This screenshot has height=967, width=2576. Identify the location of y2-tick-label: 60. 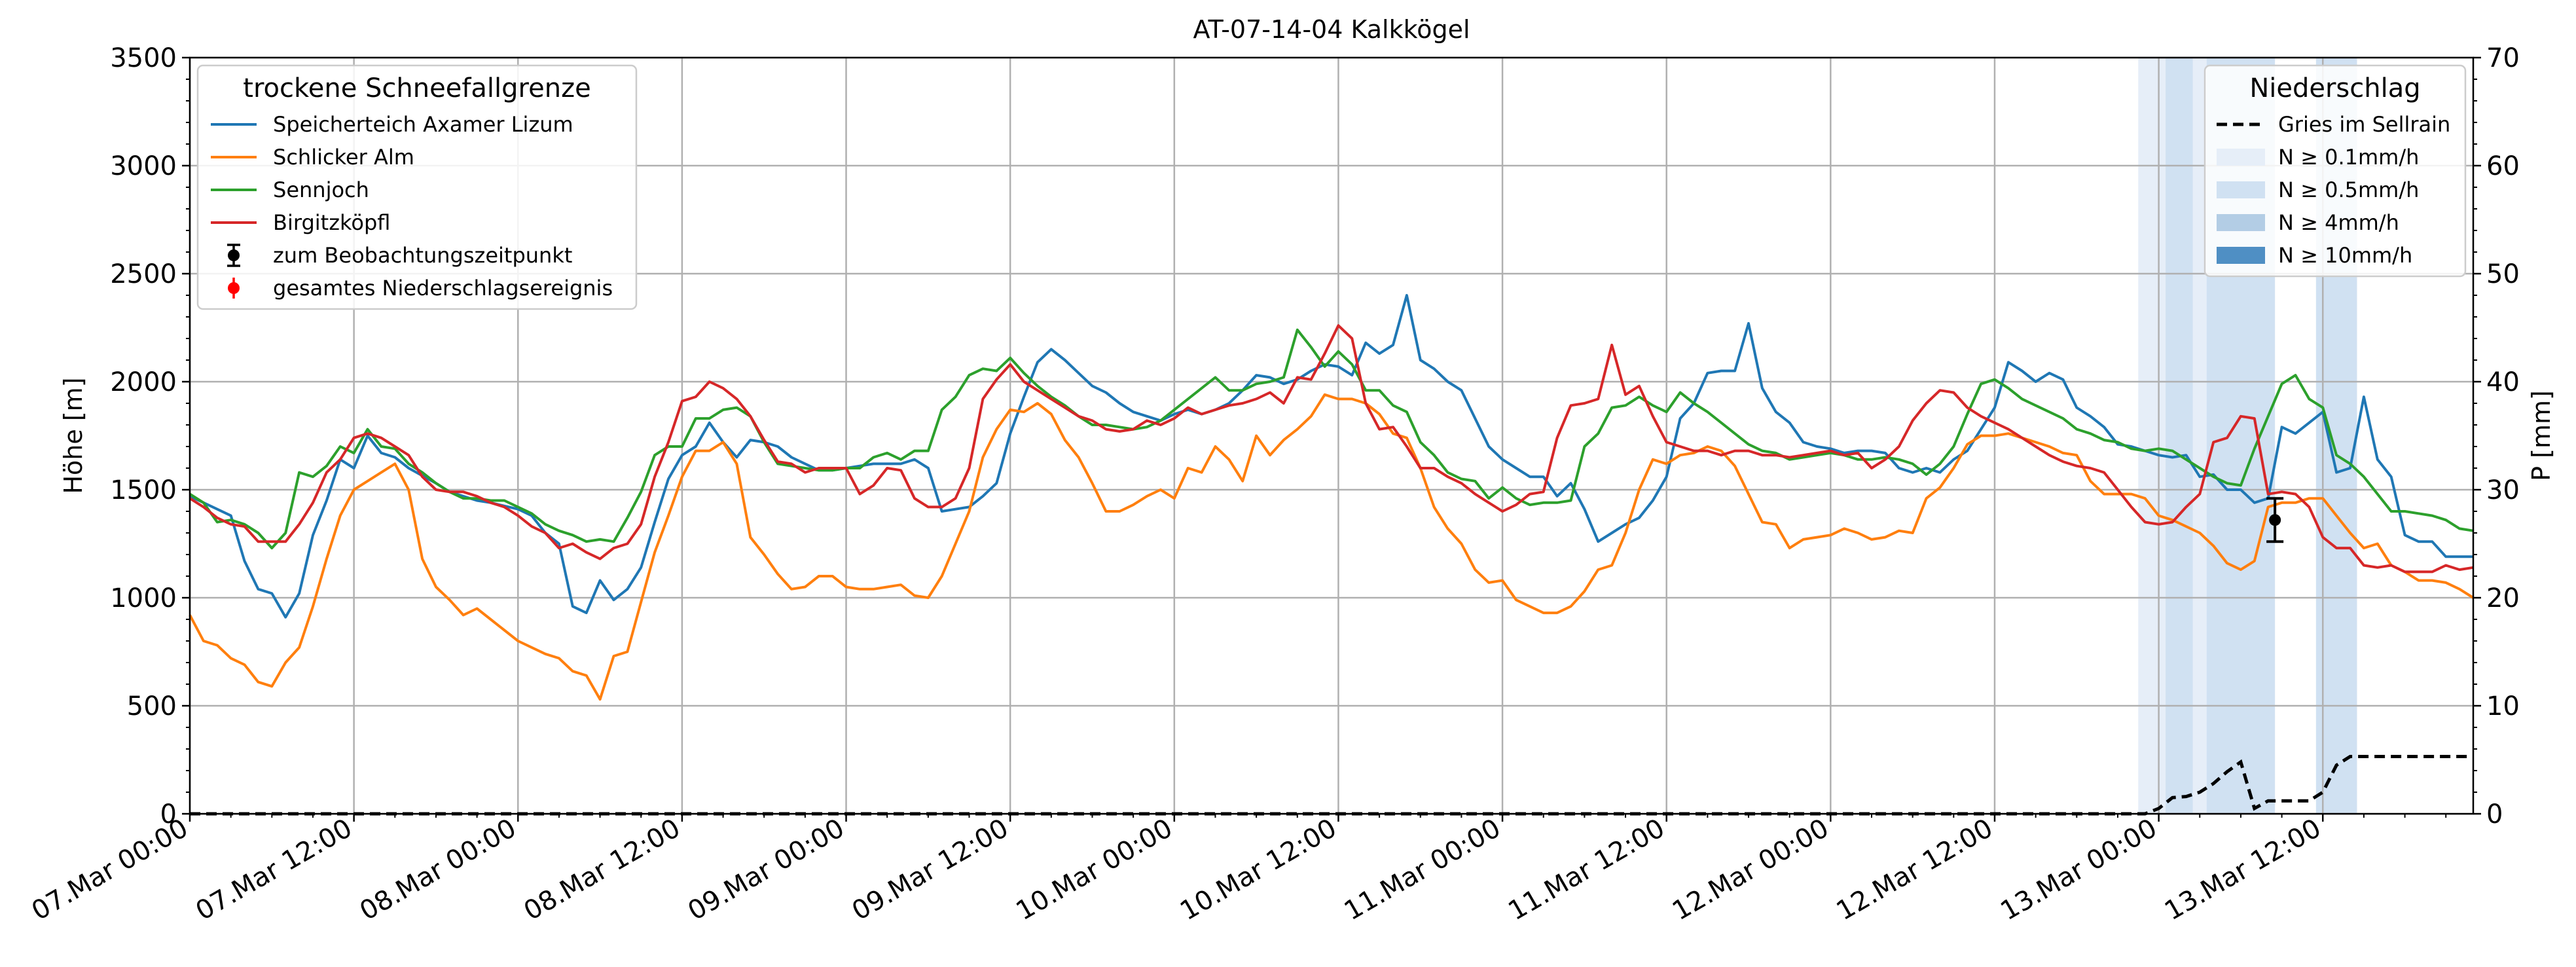
(2503, 166).